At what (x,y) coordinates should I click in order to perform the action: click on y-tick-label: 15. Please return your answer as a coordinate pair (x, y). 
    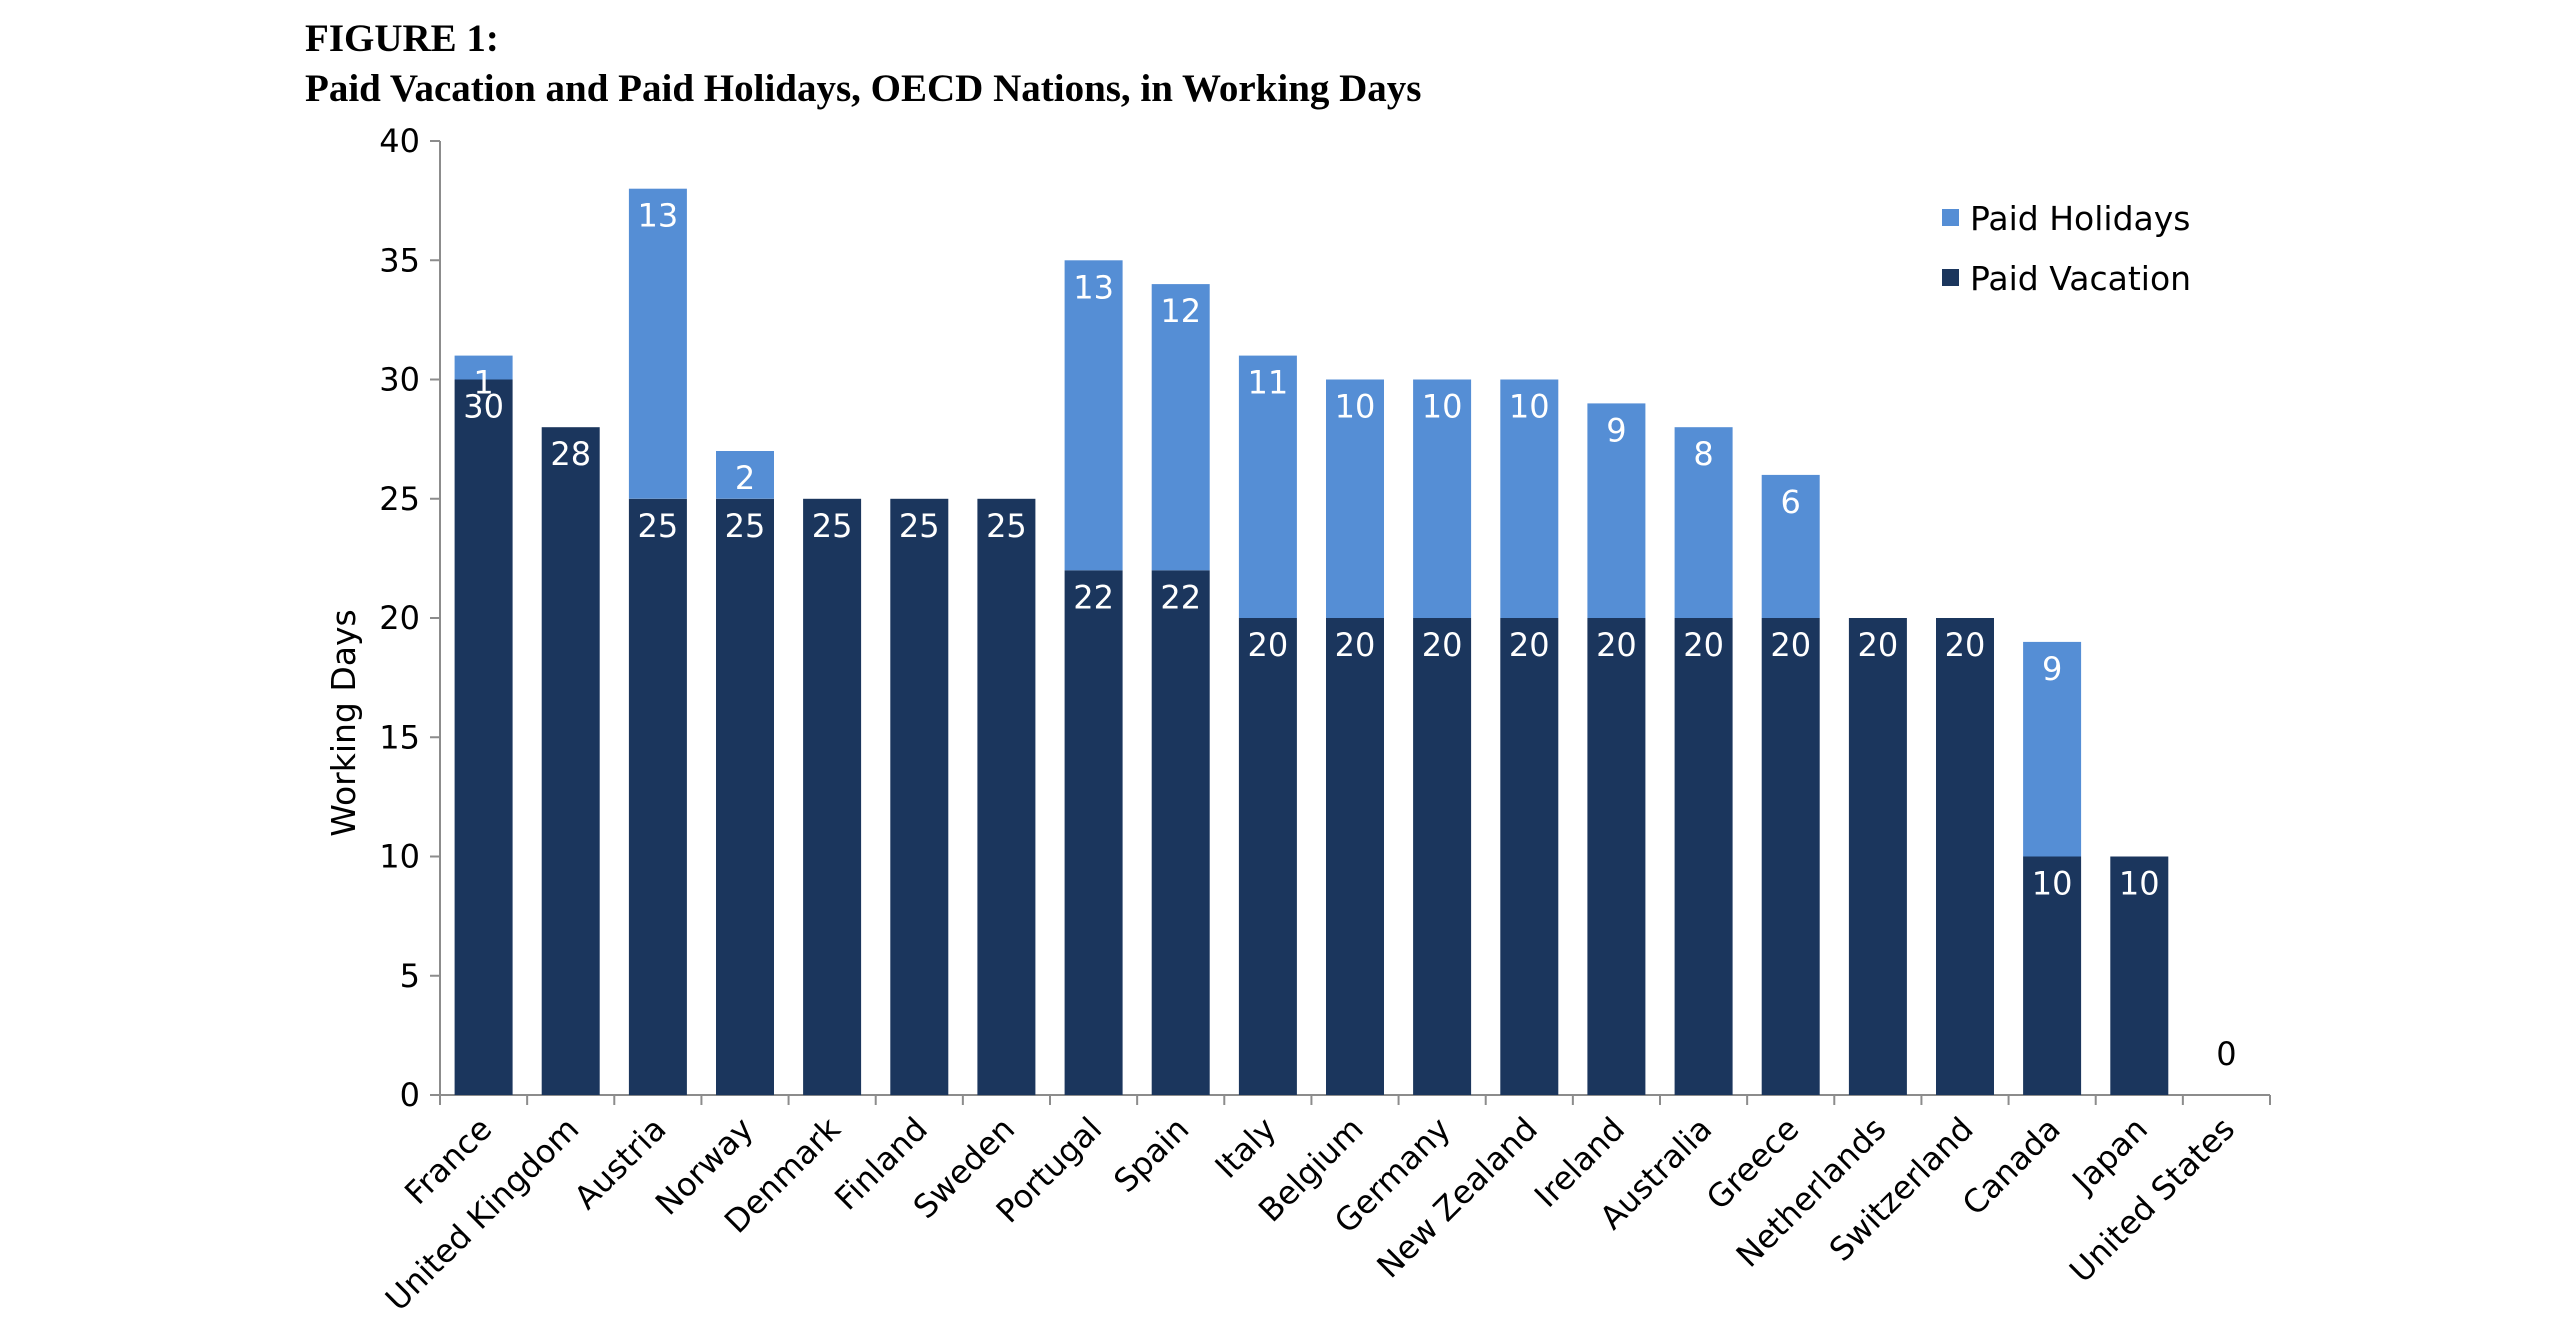
    Looking at the image, I should click on (399, 737).